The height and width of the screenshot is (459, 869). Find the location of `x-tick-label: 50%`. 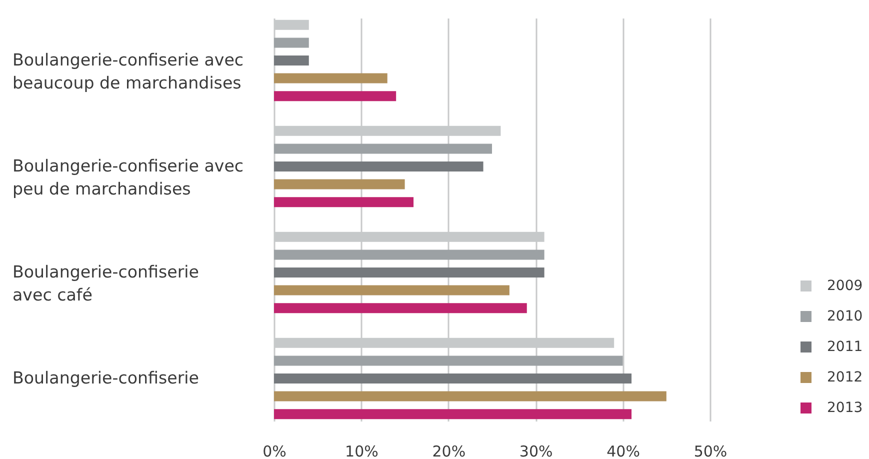

x-tick-label: 50% is located at coordinates (711, 450).